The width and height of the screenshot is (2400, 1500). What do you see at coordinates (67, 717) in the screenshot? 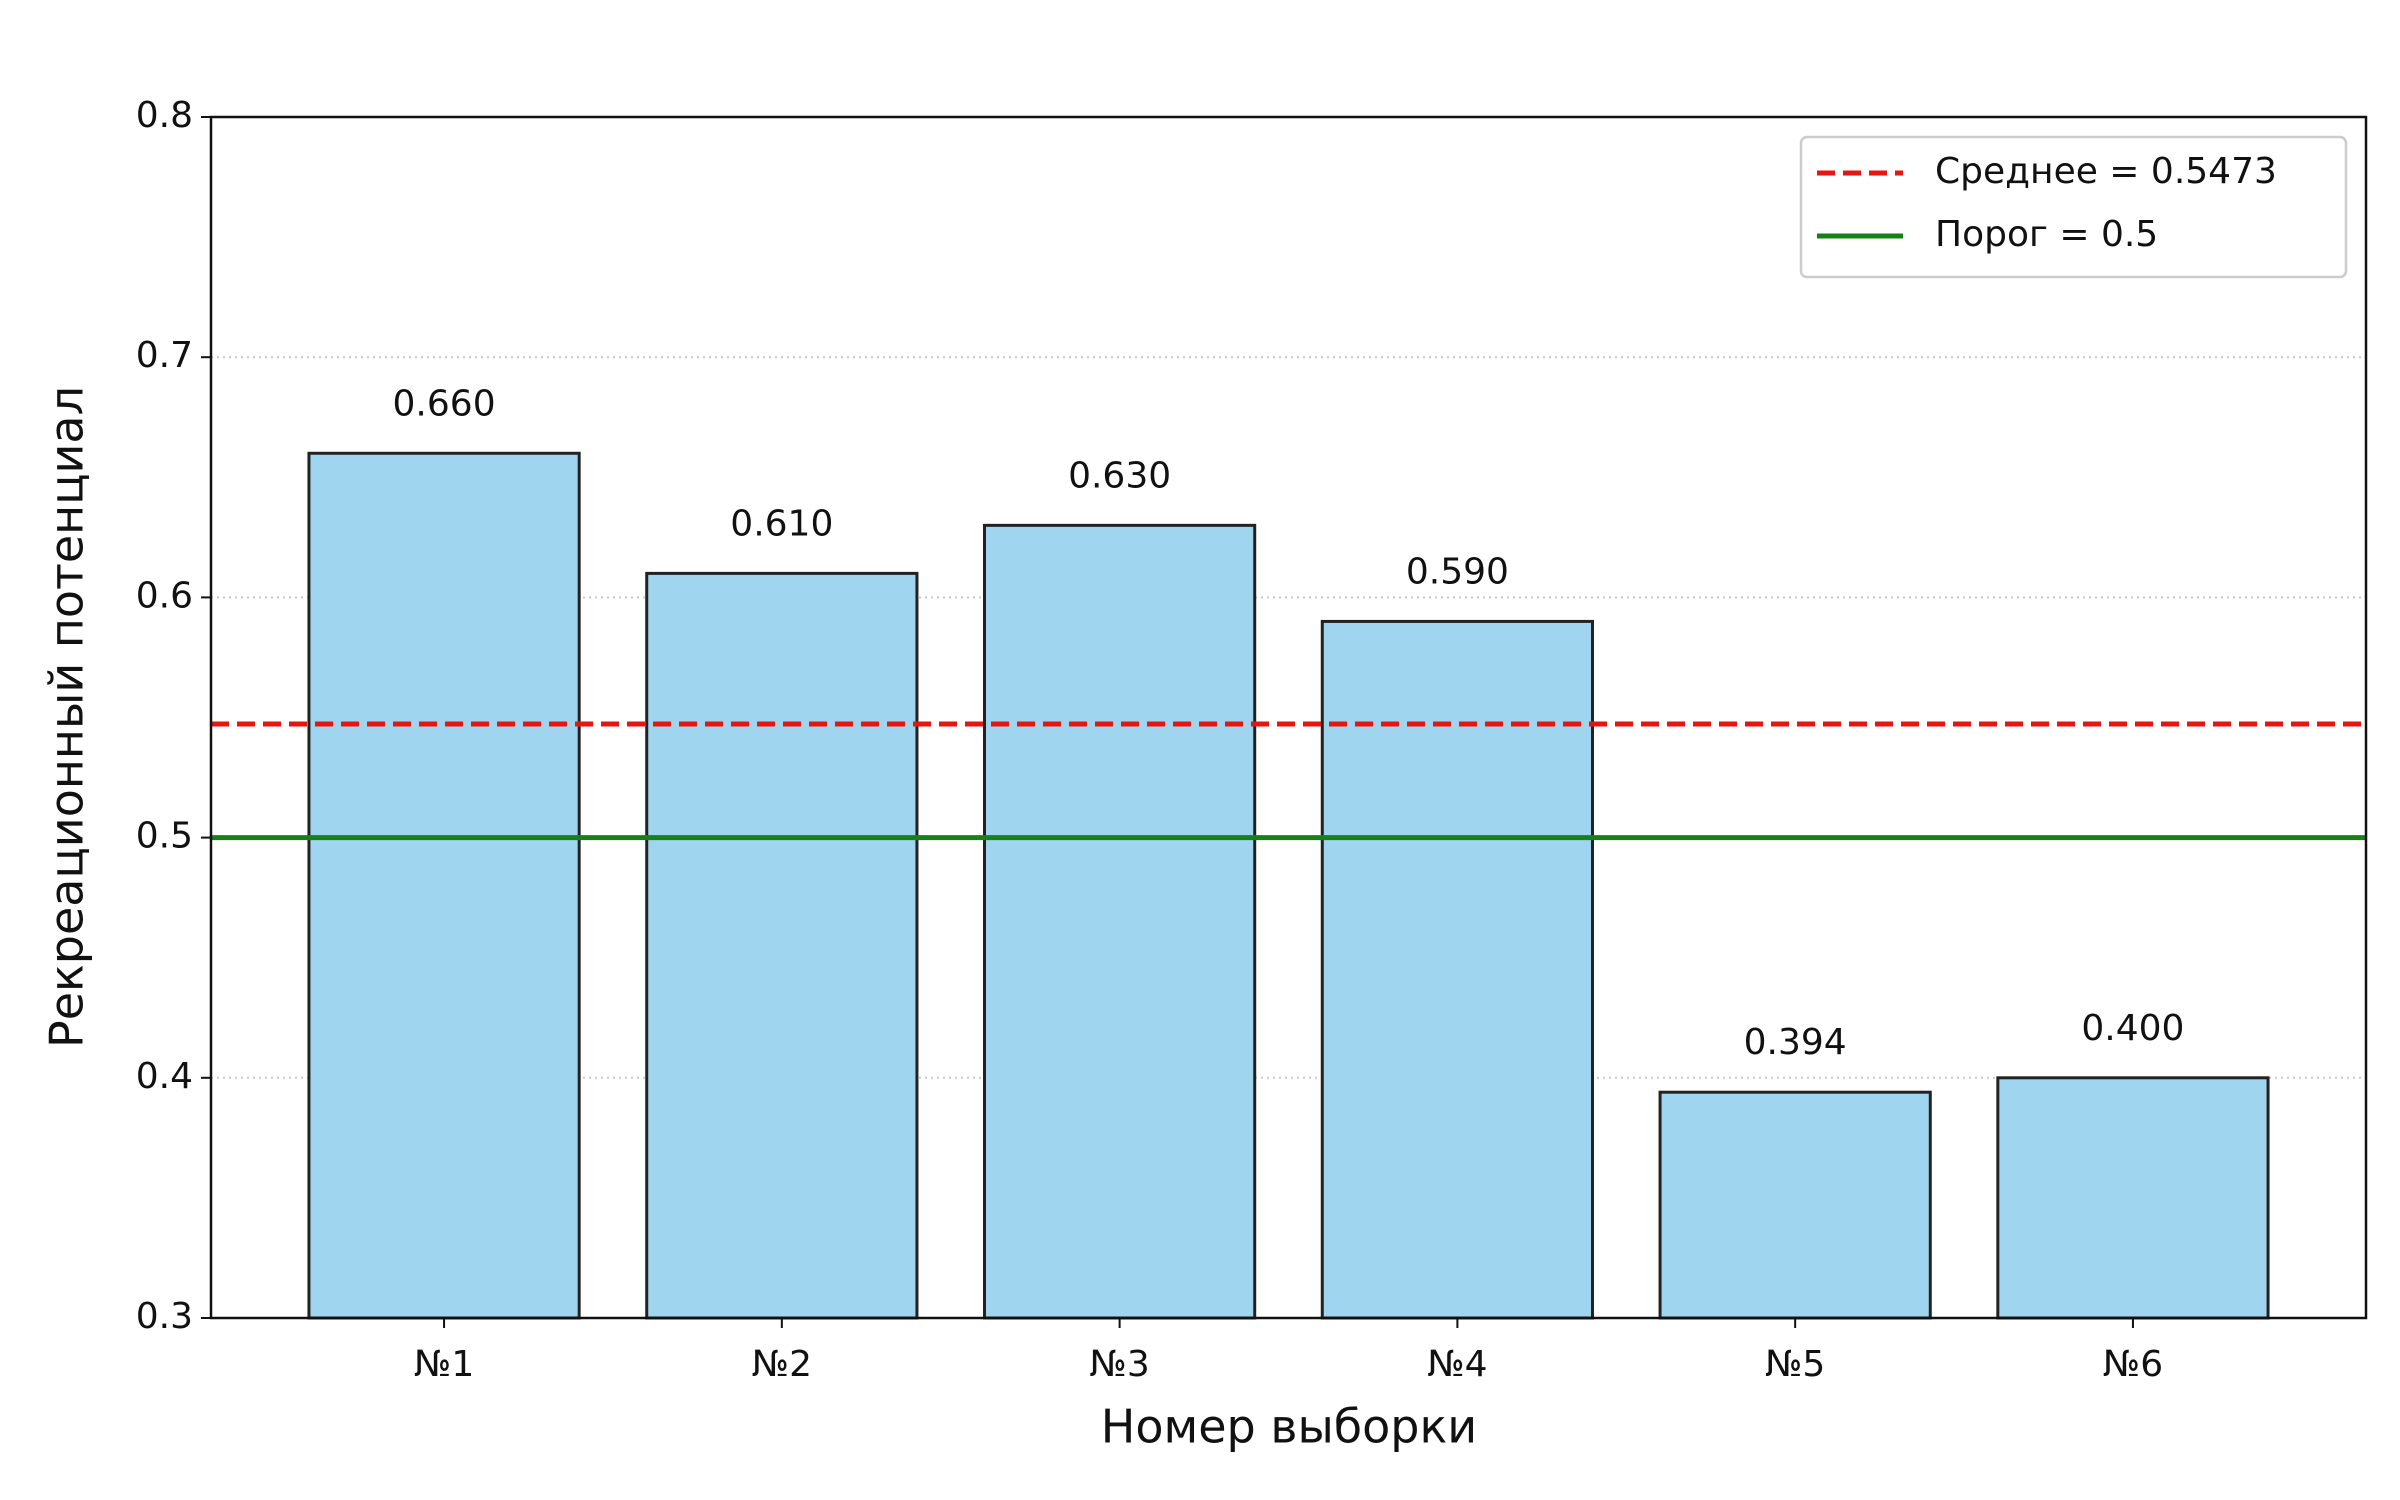
I see `y-axis-label: Рекреационный потенциал` at bounding box center [67, 717].